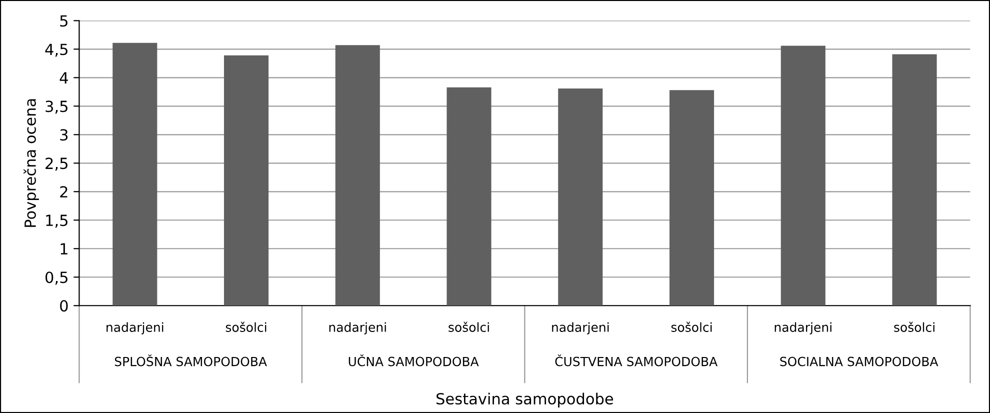 The width and height of the screenshot is (990, 413). What do you see at coordinates (64, 306) in the screenshot?
I see `y-tick-label: 0` at bounding box center [64, 306].